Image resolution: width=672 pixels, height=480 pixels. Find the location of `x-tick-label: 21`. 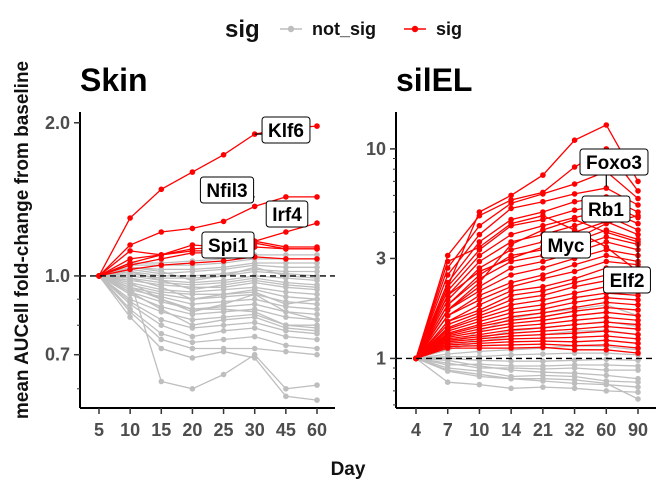

x-tick-label: 21 is located at coordinates (543, 430).